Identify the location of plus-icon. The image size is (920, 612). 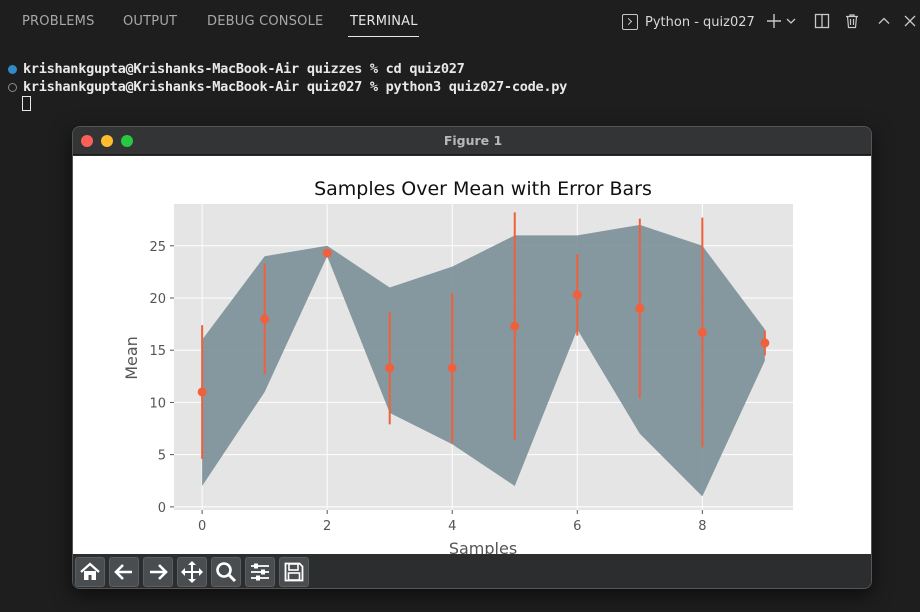
(774, 21).